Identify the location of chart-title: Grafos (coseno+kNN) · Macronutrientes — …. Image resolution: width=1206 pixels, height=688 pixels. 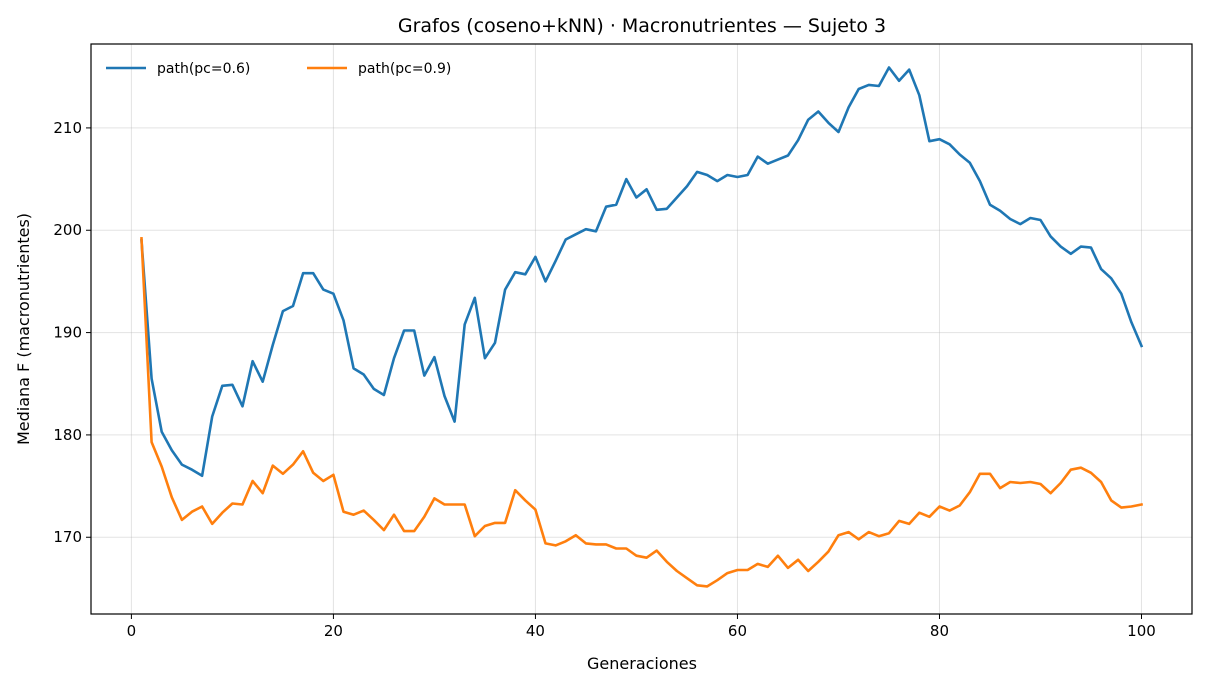
(642, 26).